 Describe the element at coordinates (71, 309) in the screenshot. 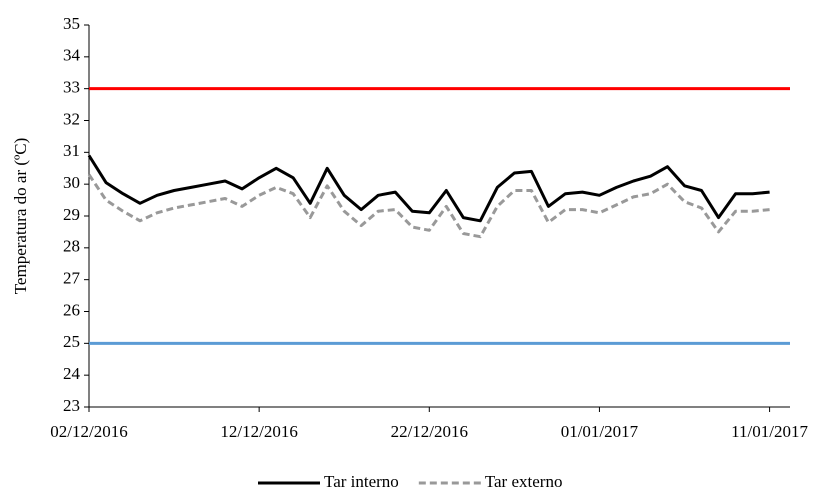

I see `y-tick-label: 26` at that location.